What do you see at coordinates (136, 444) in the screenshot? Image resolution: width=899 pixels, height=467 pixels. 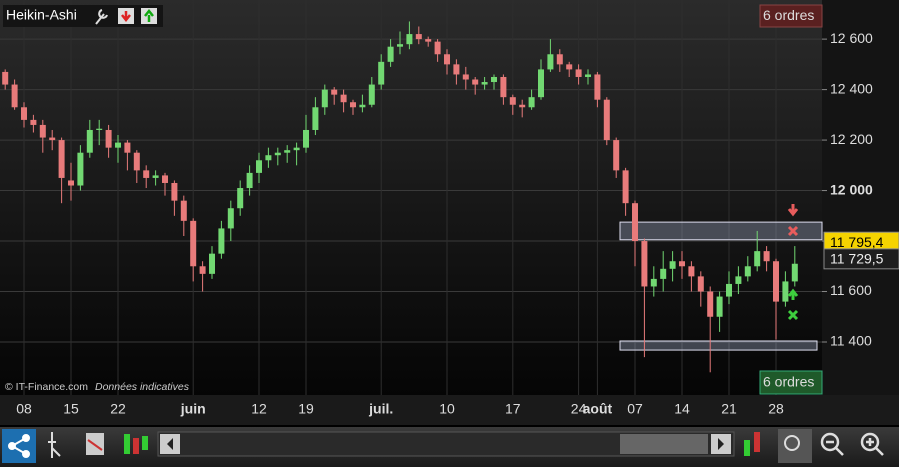 I see `chart-type-button` at bounding box center [136, 444].